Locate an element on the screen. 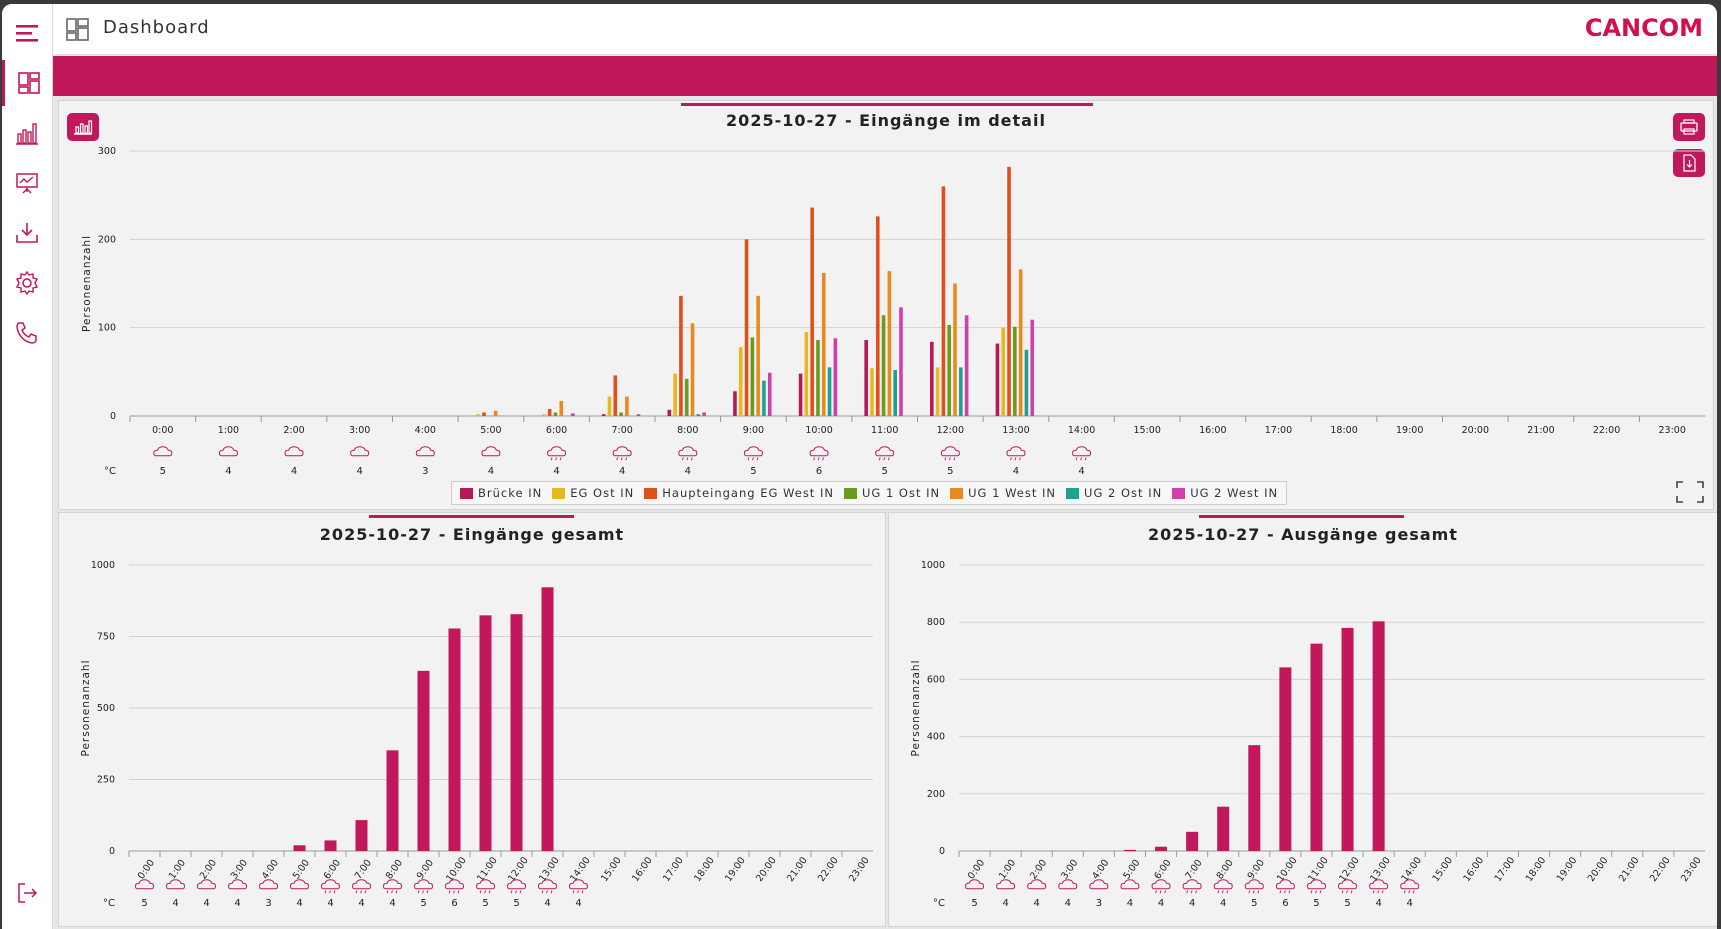  sidebar-item-dashboard is located at coordinates (28, 83).